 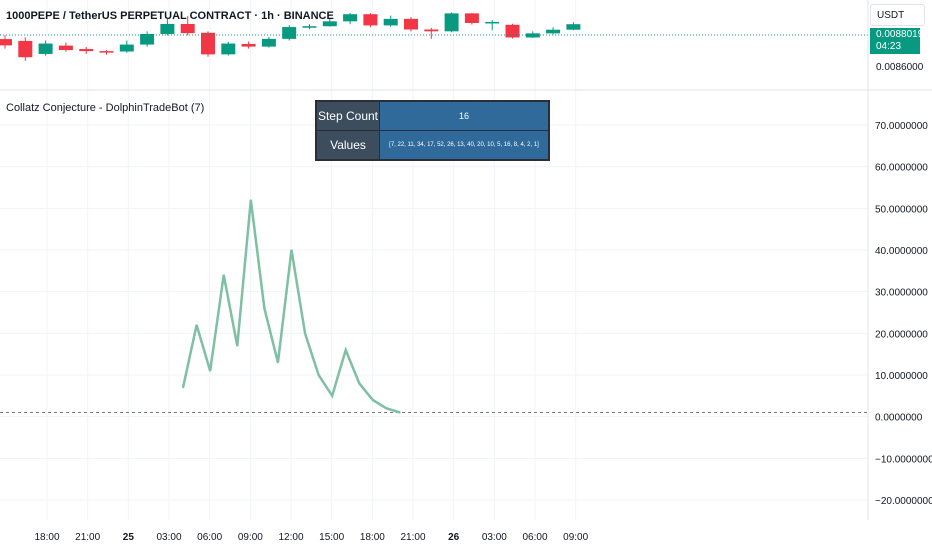 I want to click on step-count-value: 16, so click(x=464, y=115).